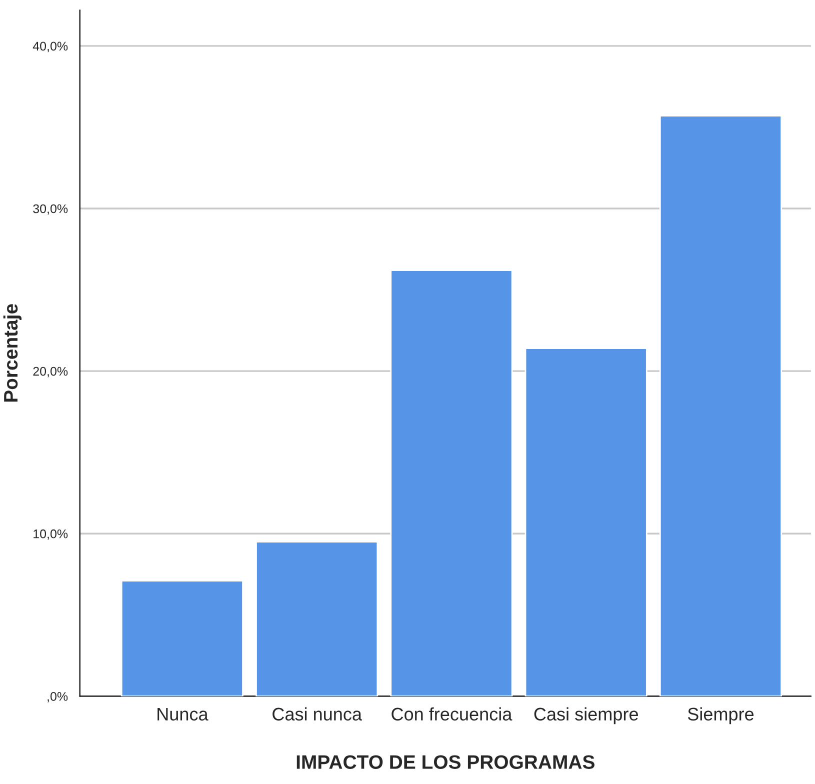 Image resolution: width=815 pixels, height=784 pixels. Describe the element at coordinates (12, 353) in the screenshot. I see `y-axis-title: Porcentaje` at that location.